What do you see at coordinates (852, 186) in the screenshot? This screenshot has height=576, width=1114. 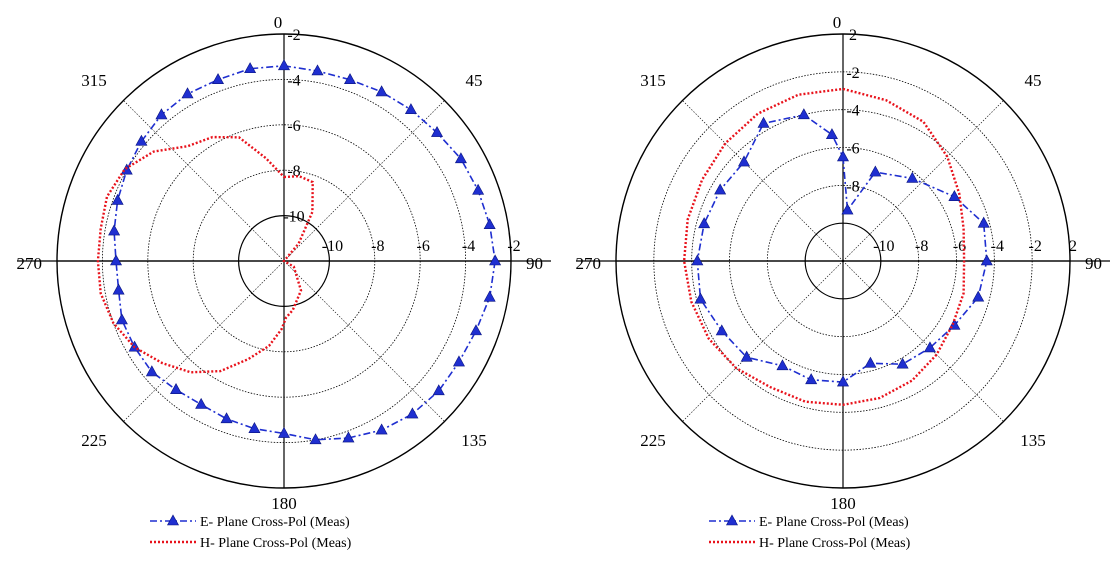 I see `top-tick-label: -8` at bounding box center [852, 186].